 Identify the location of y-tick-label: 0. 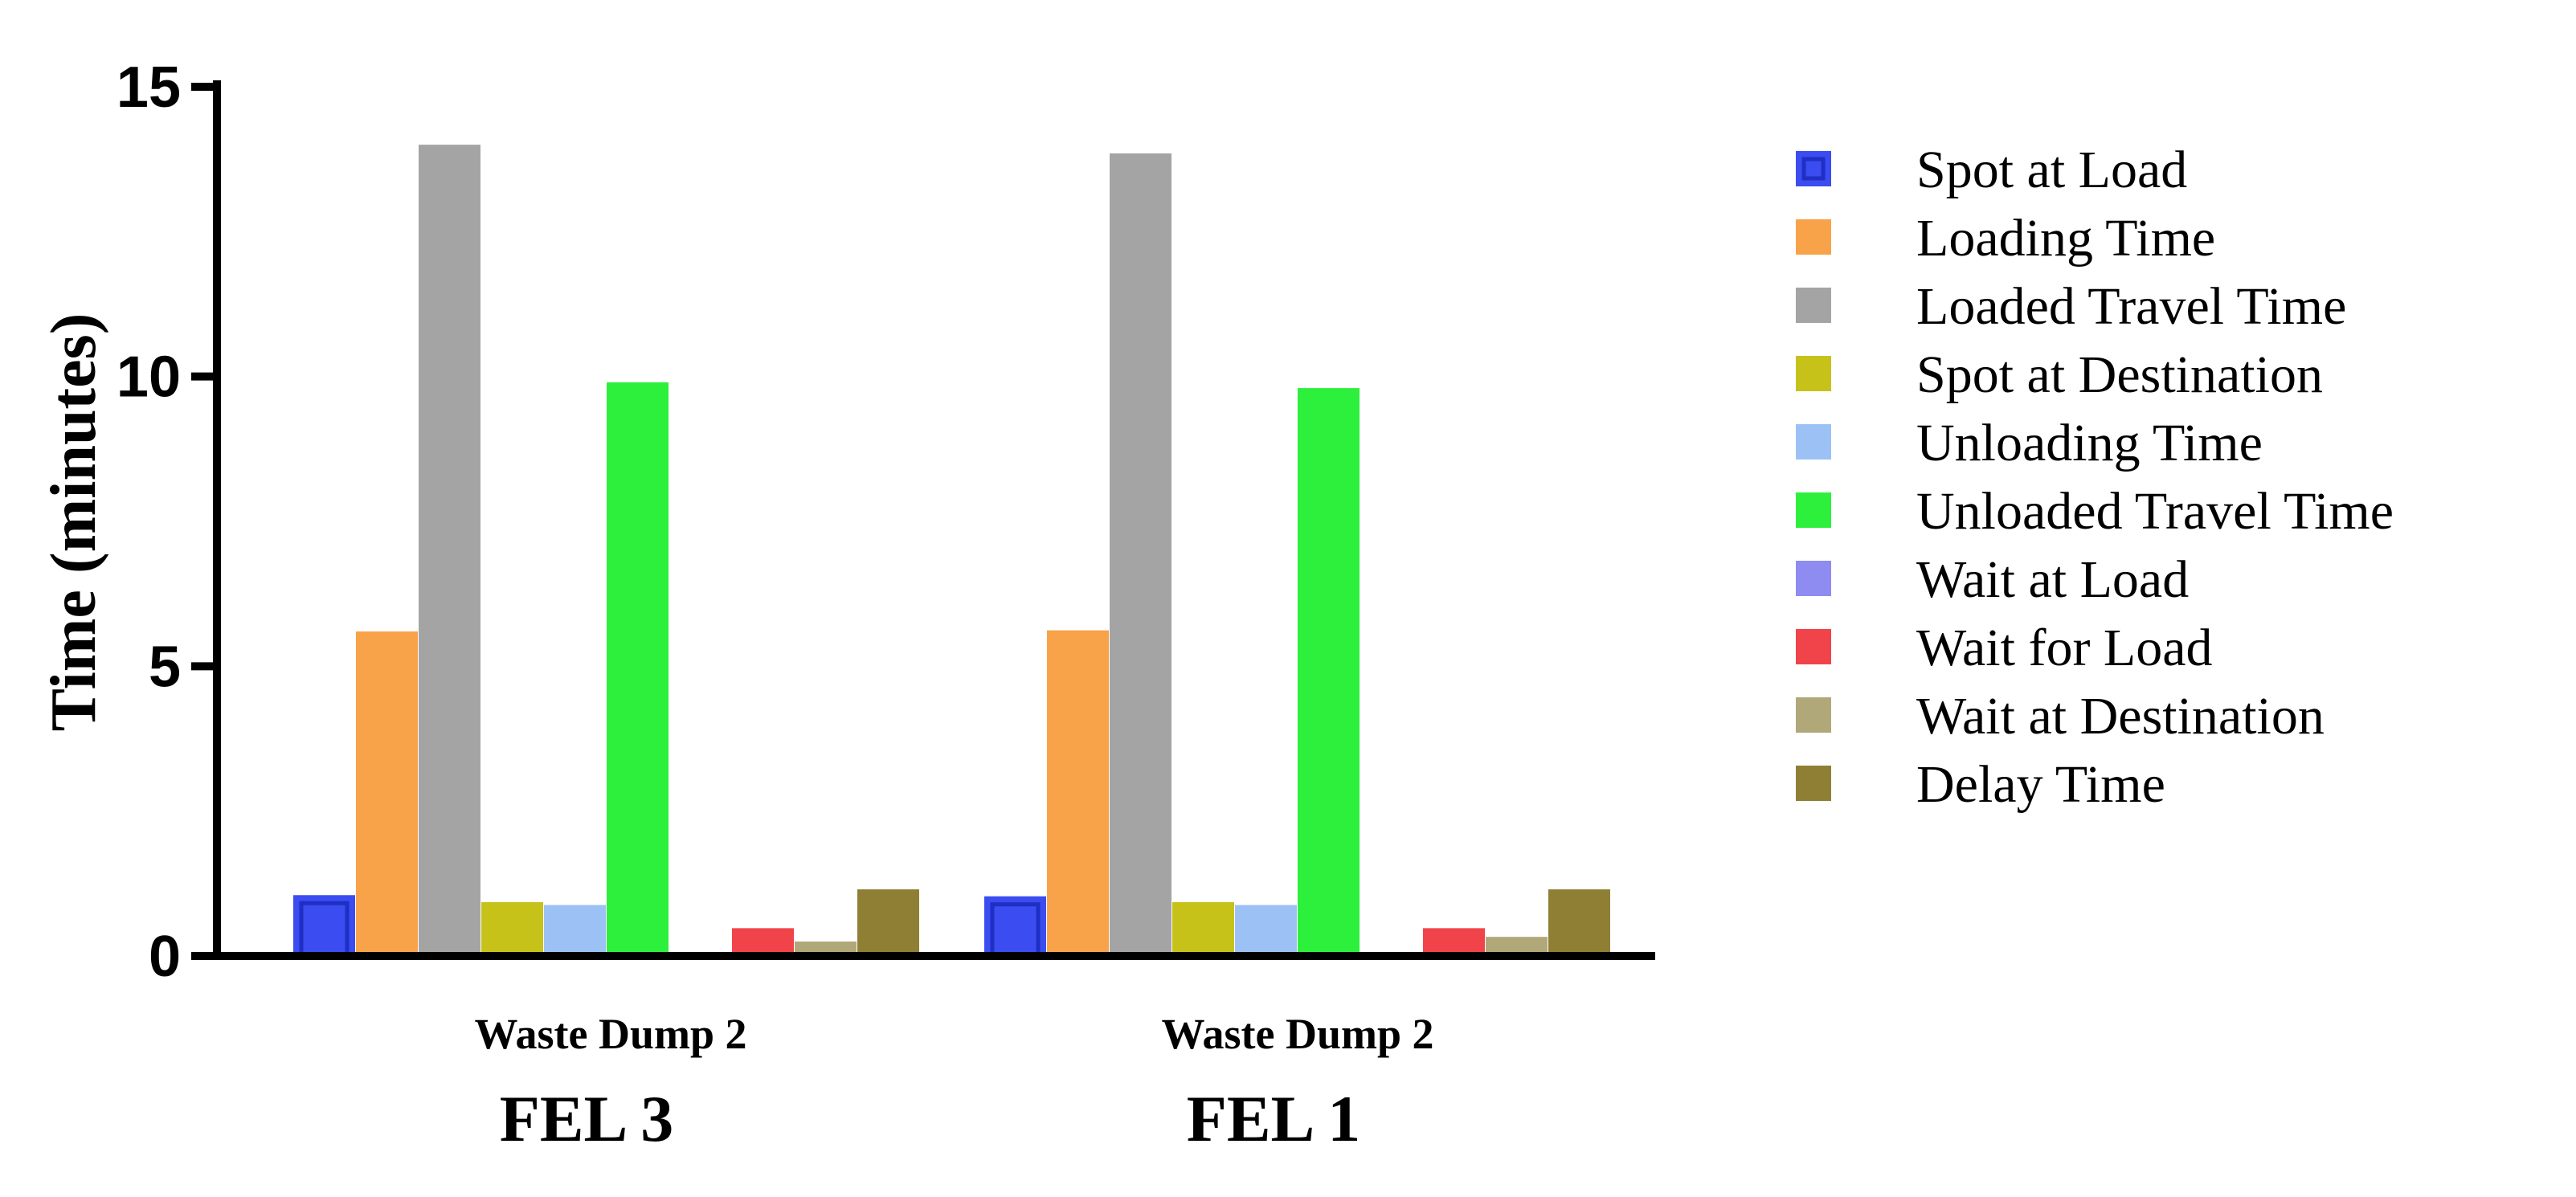
(165, 957).